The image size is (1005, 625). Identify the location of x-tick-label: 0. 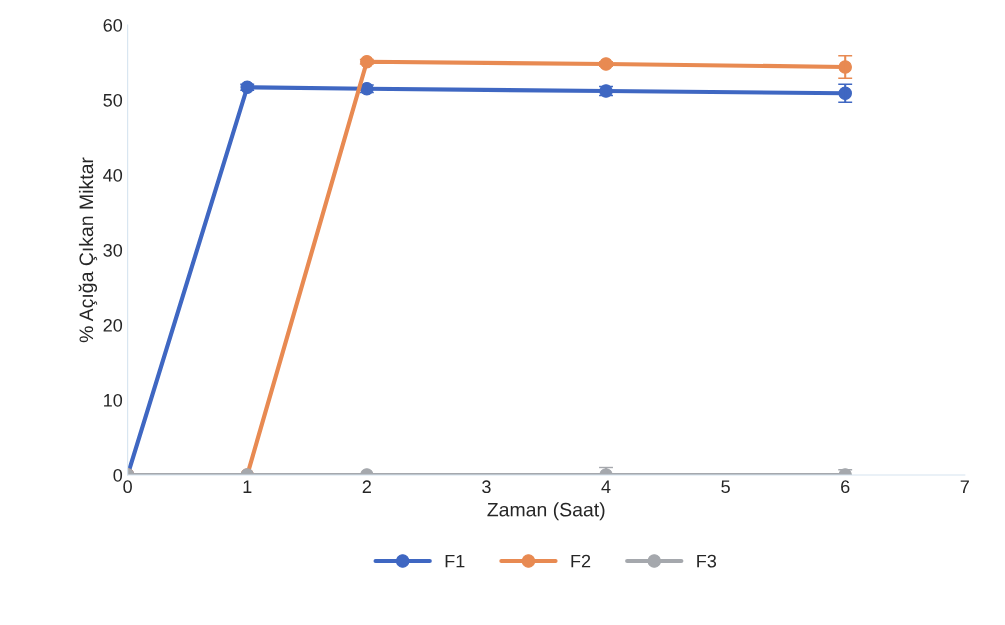
(127, 487).